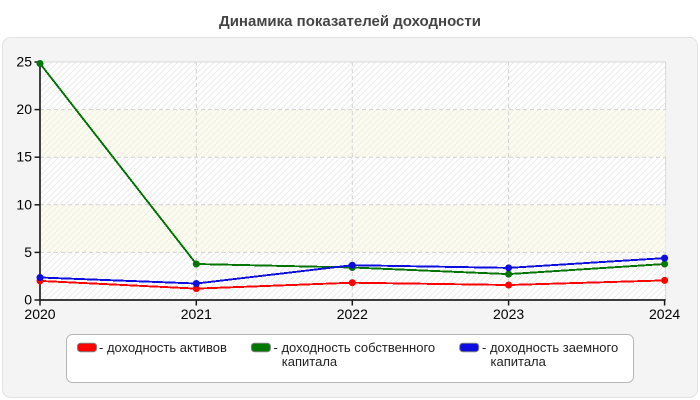  What do you see at coordinates (550, 347) in the screenshot?
I see `svg-text: - доходность заемного` at bounding box center [550, 347].